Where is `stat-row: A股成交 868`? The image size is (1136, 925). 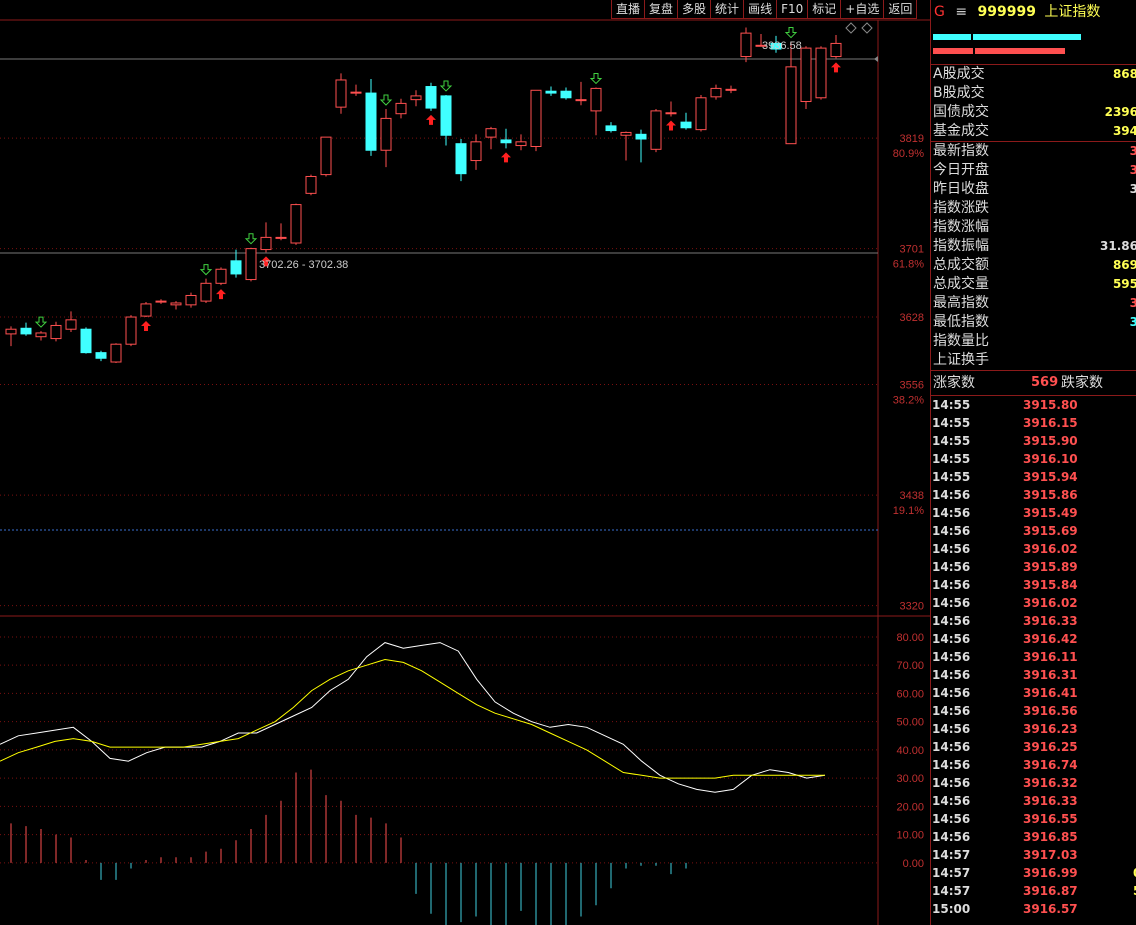
stat-row: A股成交 868 is located at coordinates (1033, 74).